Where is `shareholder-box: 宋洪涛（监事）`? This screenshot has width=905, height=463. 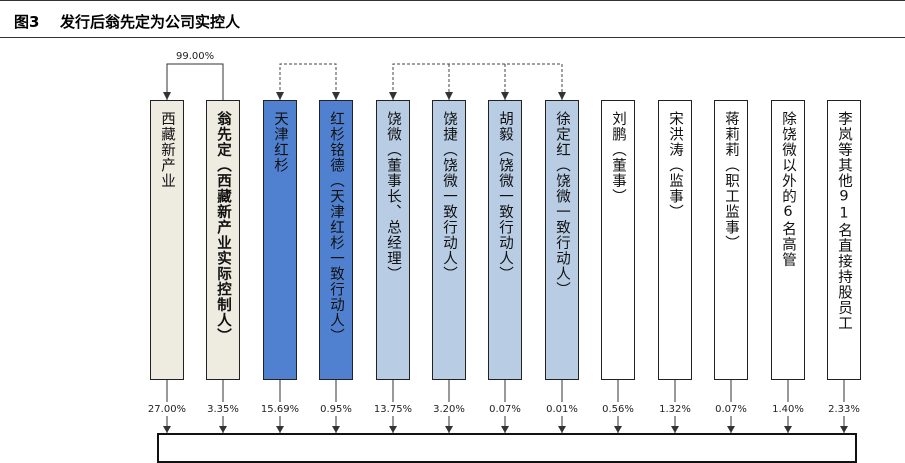
shareholder-box: 宋洪涛（监事） is located at coordinates (675, 240).